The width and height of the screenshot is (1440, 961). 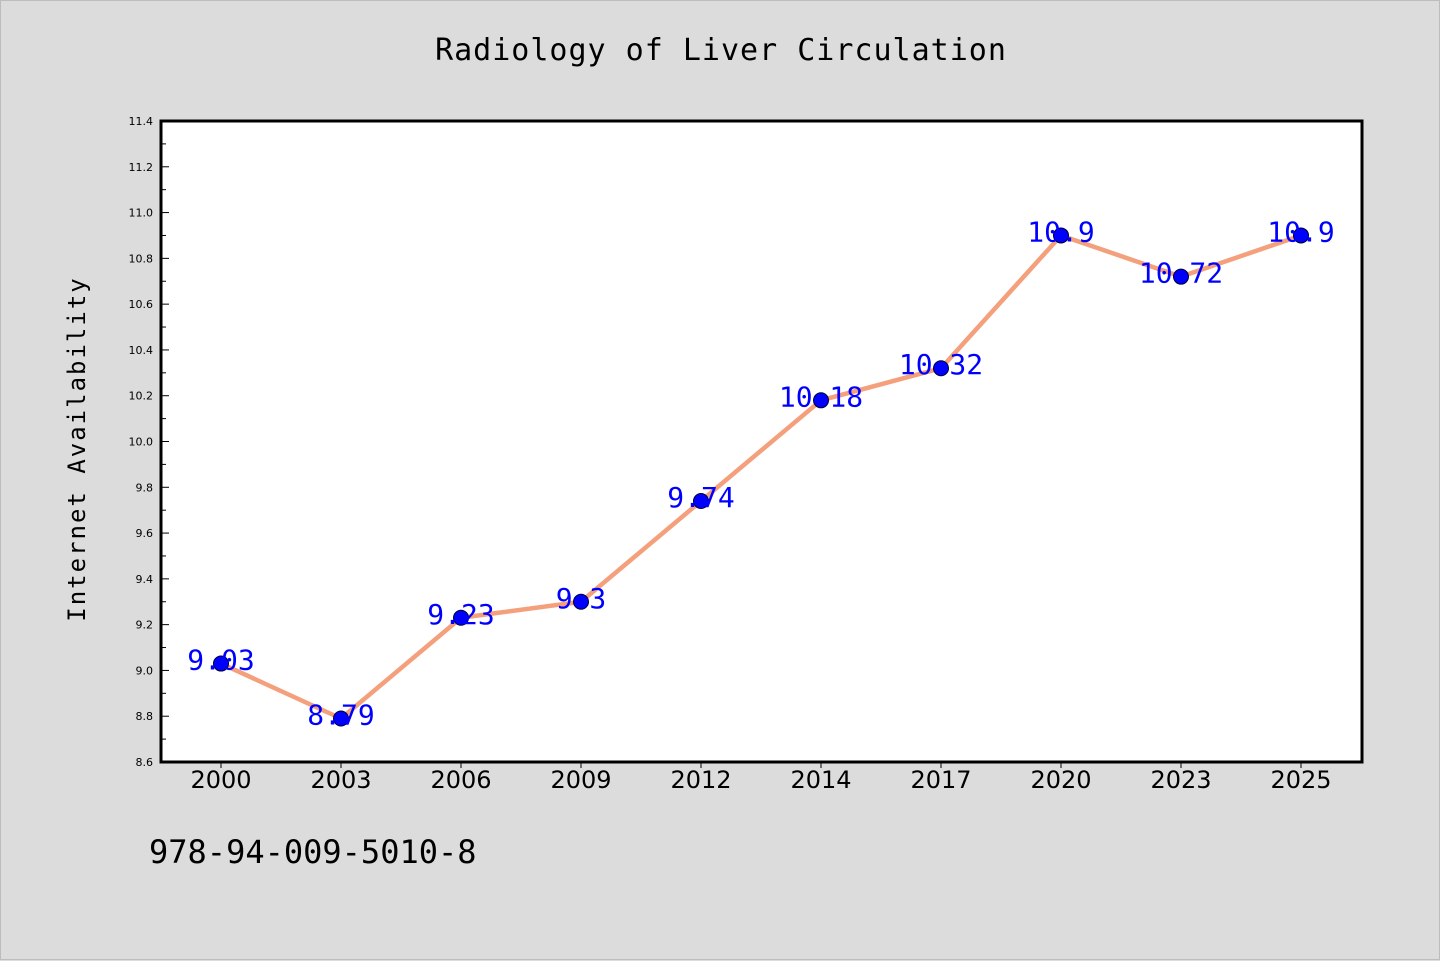 I want to click on data-label: 9.3, so click(x=581, y=598).